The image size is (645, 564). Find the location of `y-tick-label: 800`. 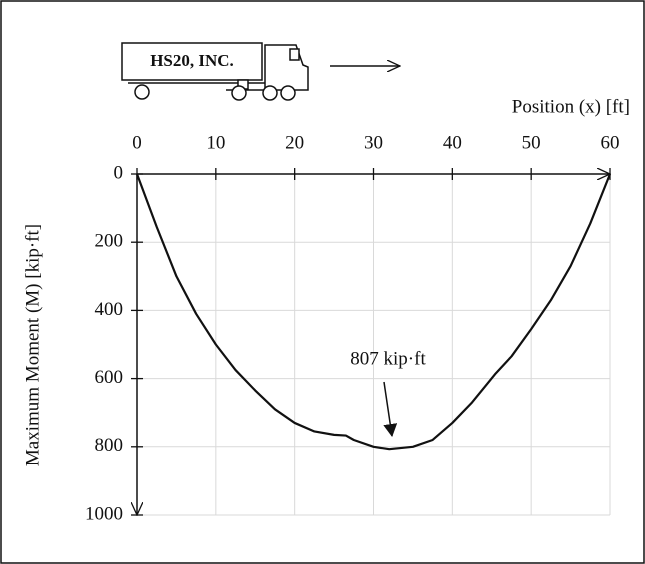

y-tick-label: 800 is located at coordinates (109, 445).